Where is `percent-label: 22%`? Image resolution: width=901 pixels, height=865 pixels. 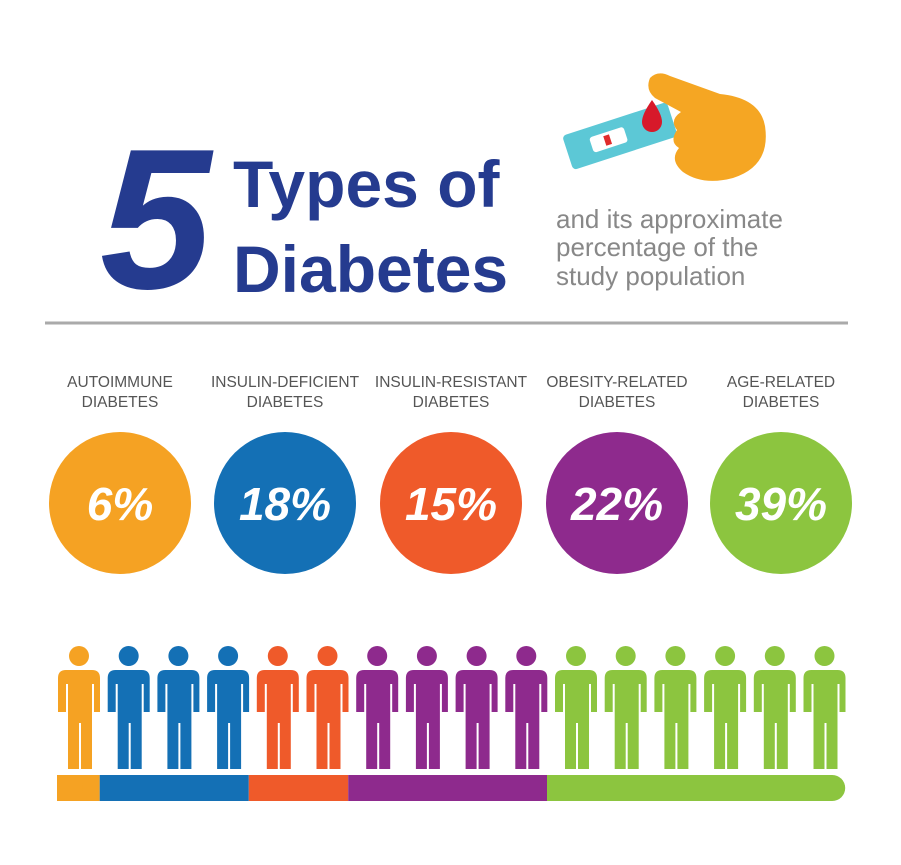
percent-label: 22% is located at coordinates (616, 504).